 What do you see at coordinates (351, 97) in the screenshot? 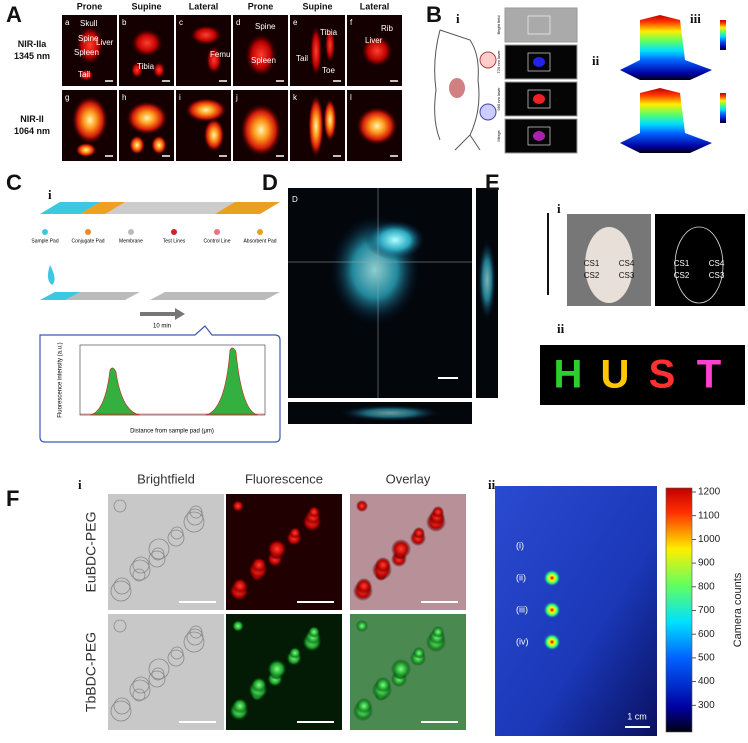
I see `subpanel-letter: l` at bounding box center [351, 97].